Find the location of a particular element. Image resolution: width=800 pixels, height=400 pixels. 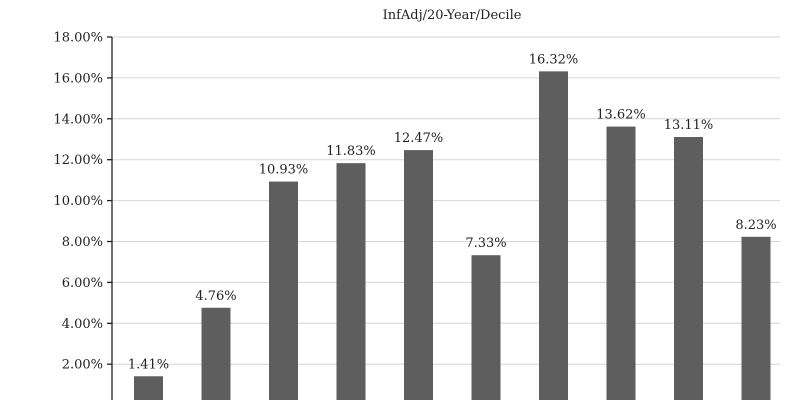

y-tick-label: 10.00% is located at coordinates (78, 201).